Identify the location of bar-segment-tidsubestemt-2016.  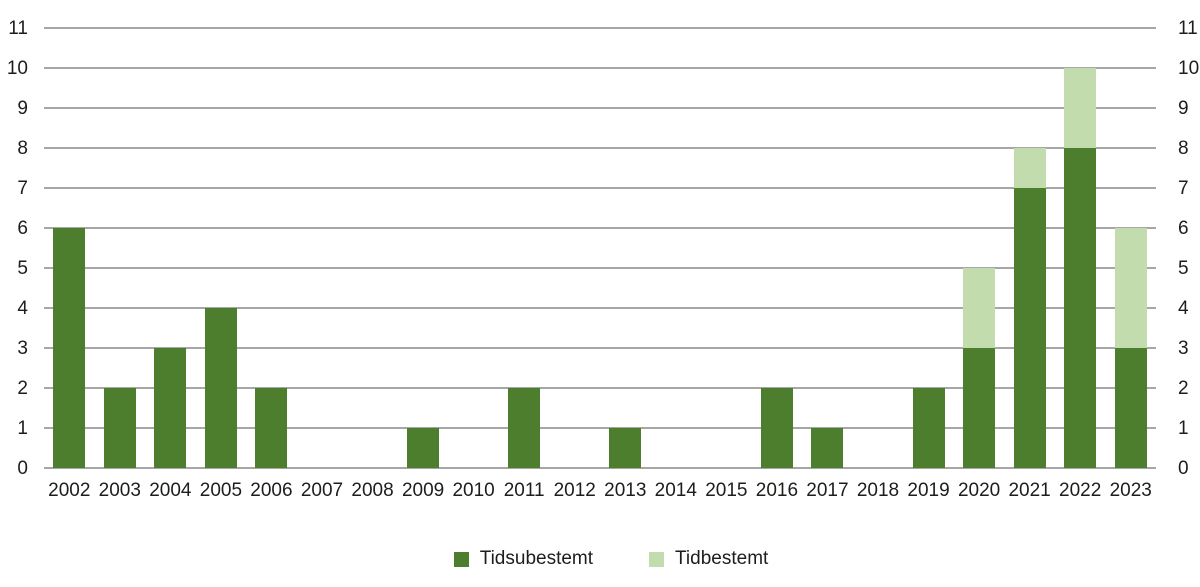
(776, 428).